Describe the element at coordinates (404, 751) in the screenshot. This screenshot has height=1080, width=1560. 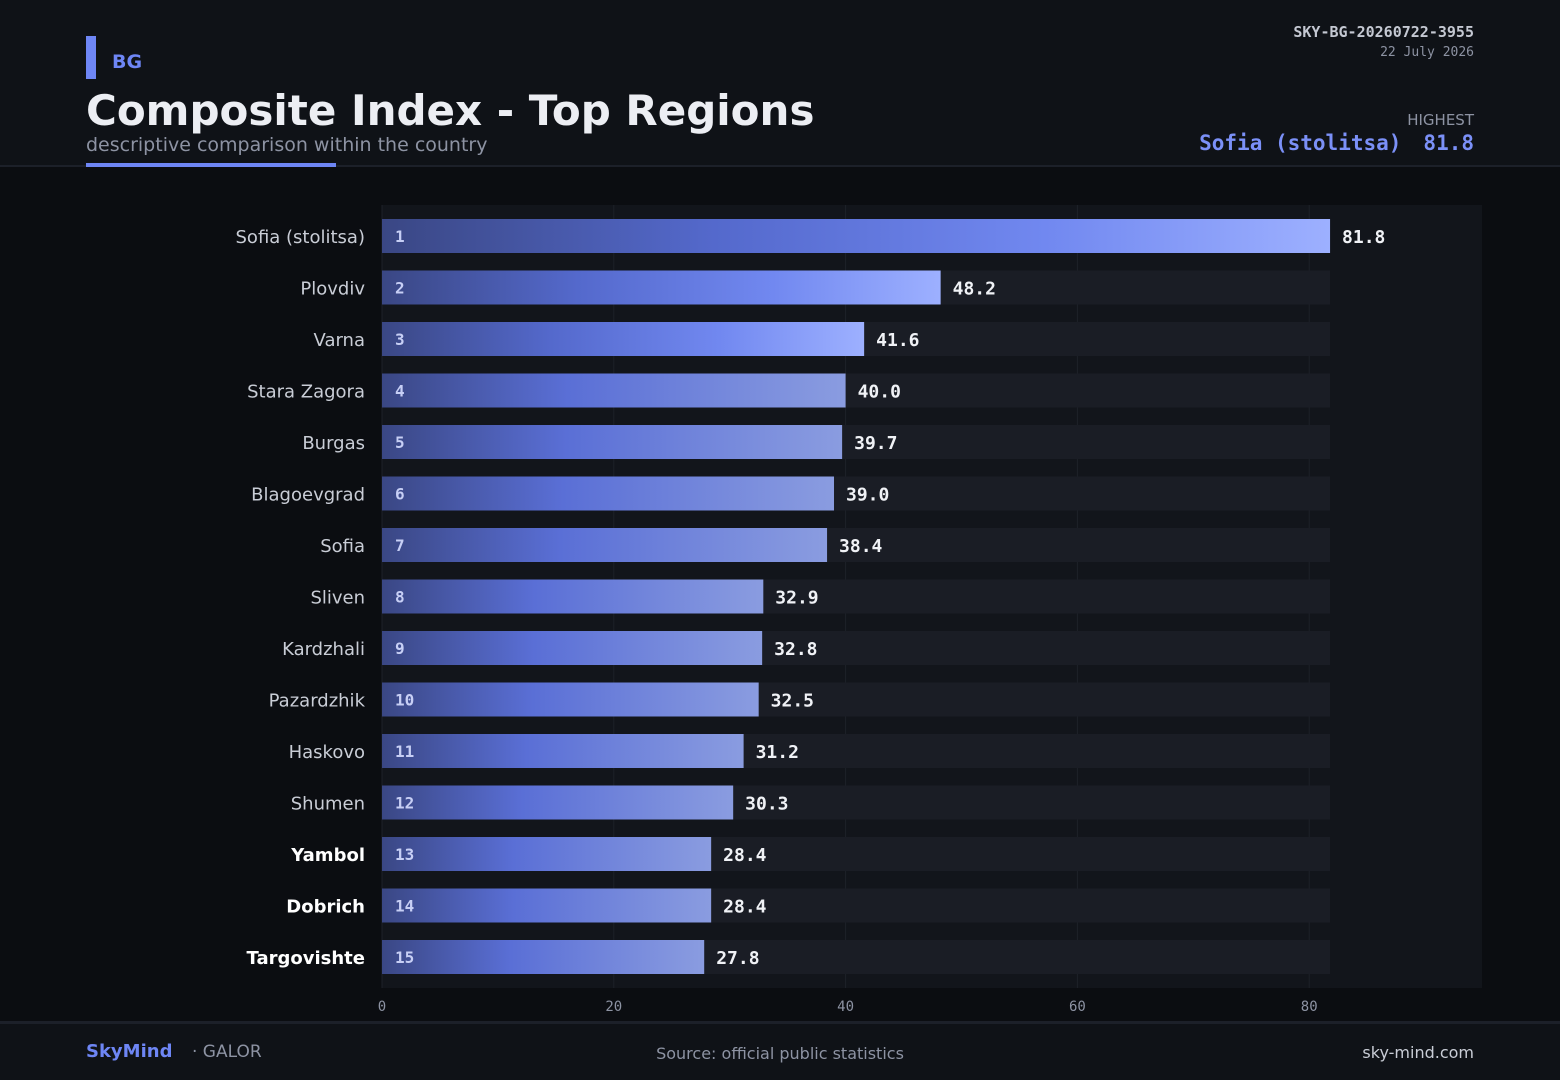
I see `rank-label: 11` at that location.